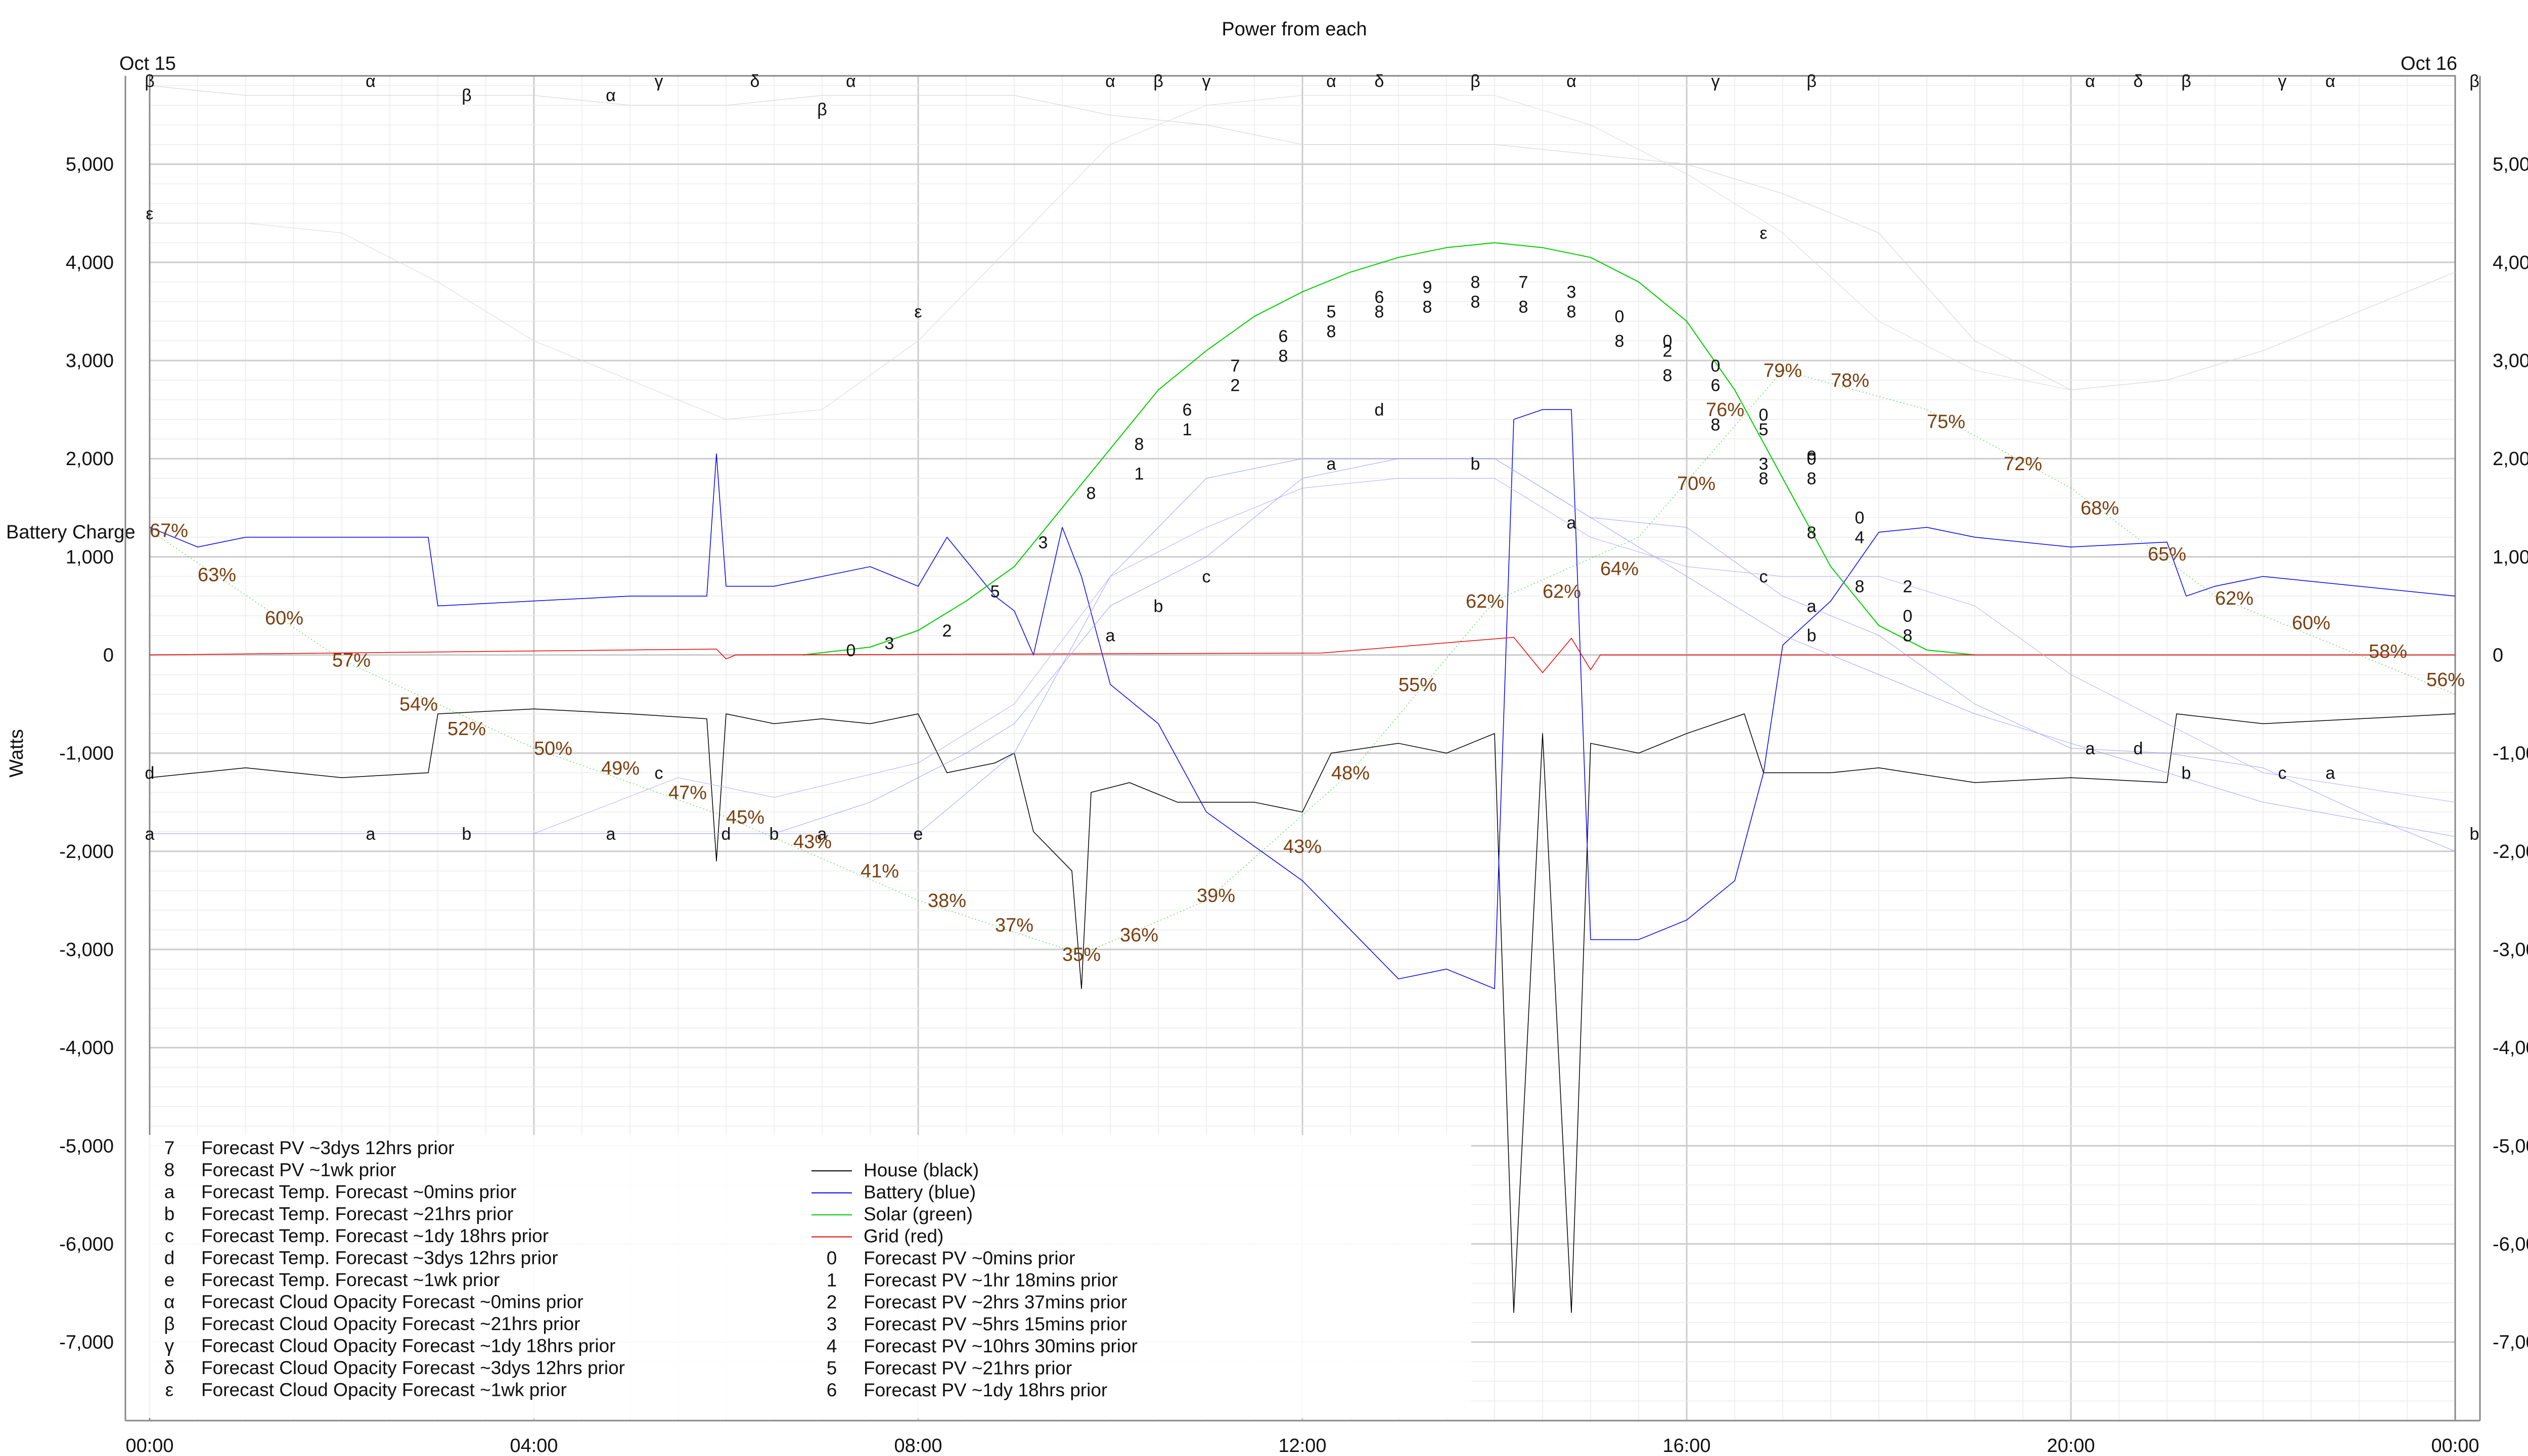 This screenshot has height=1456, width=2528. I want to click on legend-symbol: ε, so click(170, 1390).